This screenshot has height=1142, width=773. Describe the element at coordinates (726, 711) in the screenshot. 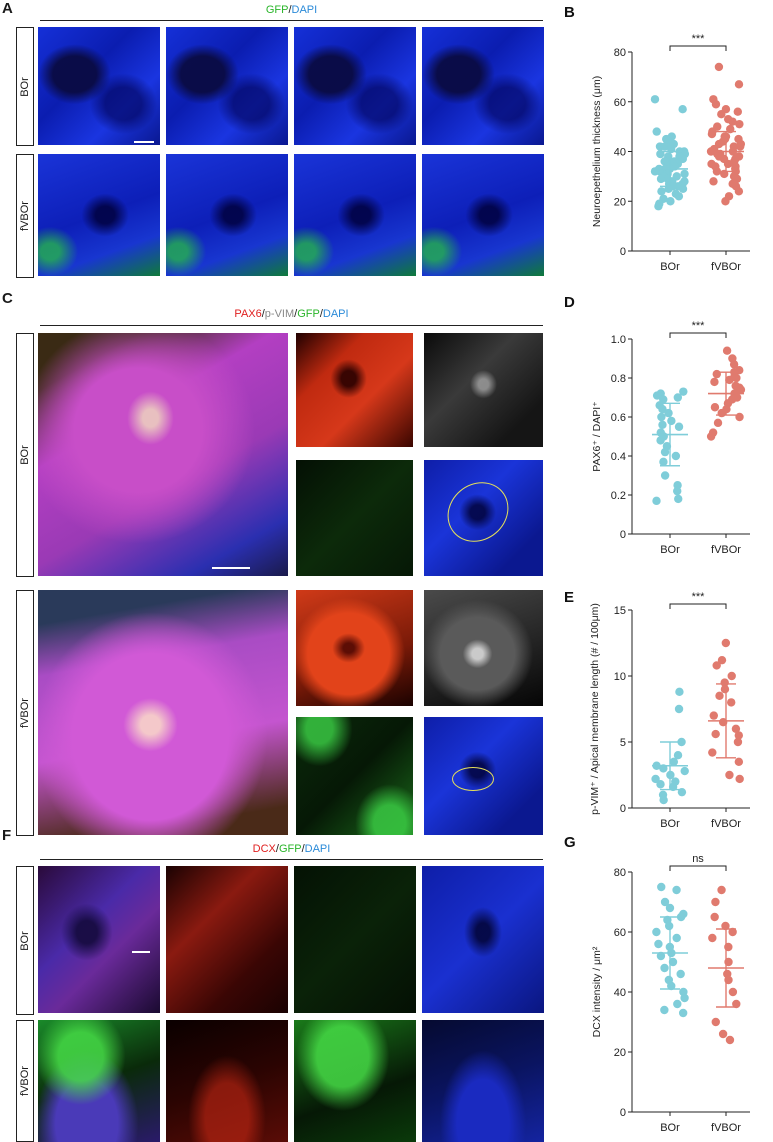

I see `series-fvbor` at that location.